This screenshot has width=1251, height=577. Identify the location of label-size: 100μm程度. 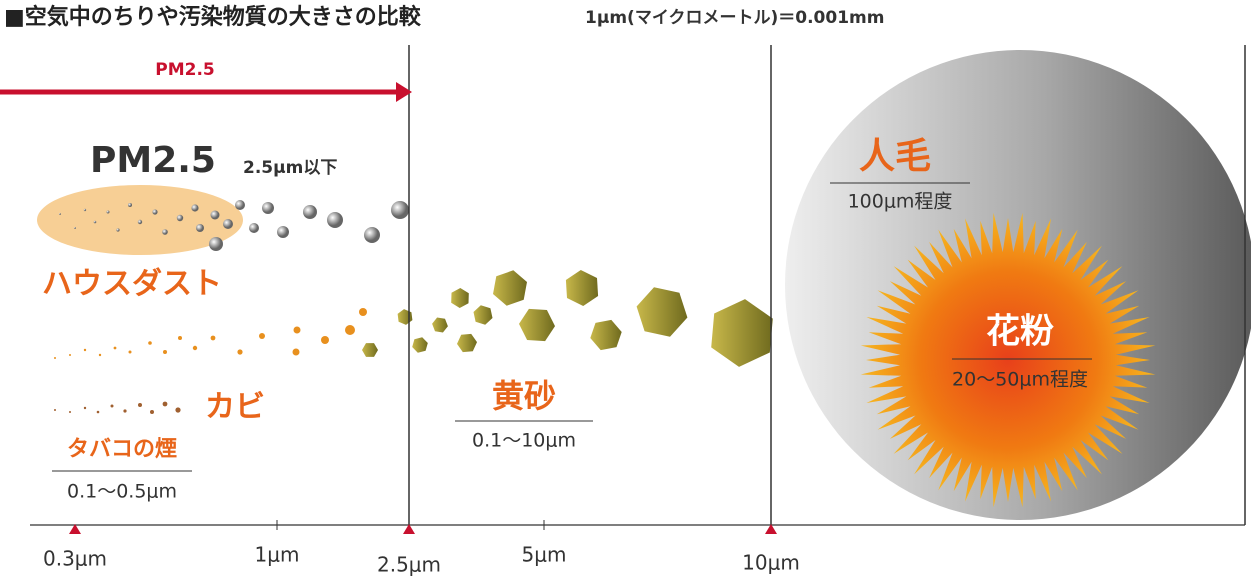
(900, 202).